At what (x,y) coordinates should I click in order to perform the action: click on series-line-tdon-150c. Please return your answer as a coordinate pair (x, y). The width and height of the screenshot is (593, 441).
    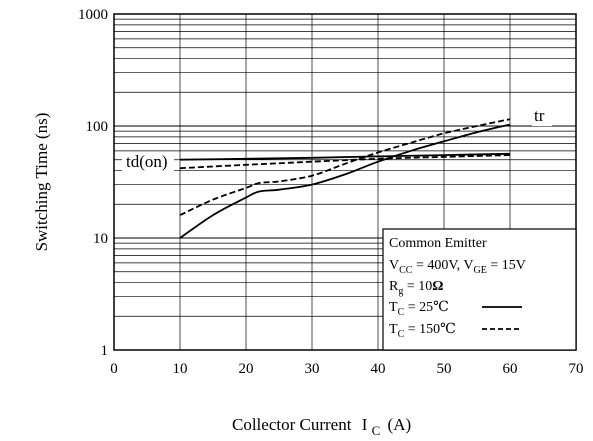
    Looking at the image, I should click on (345, 162).